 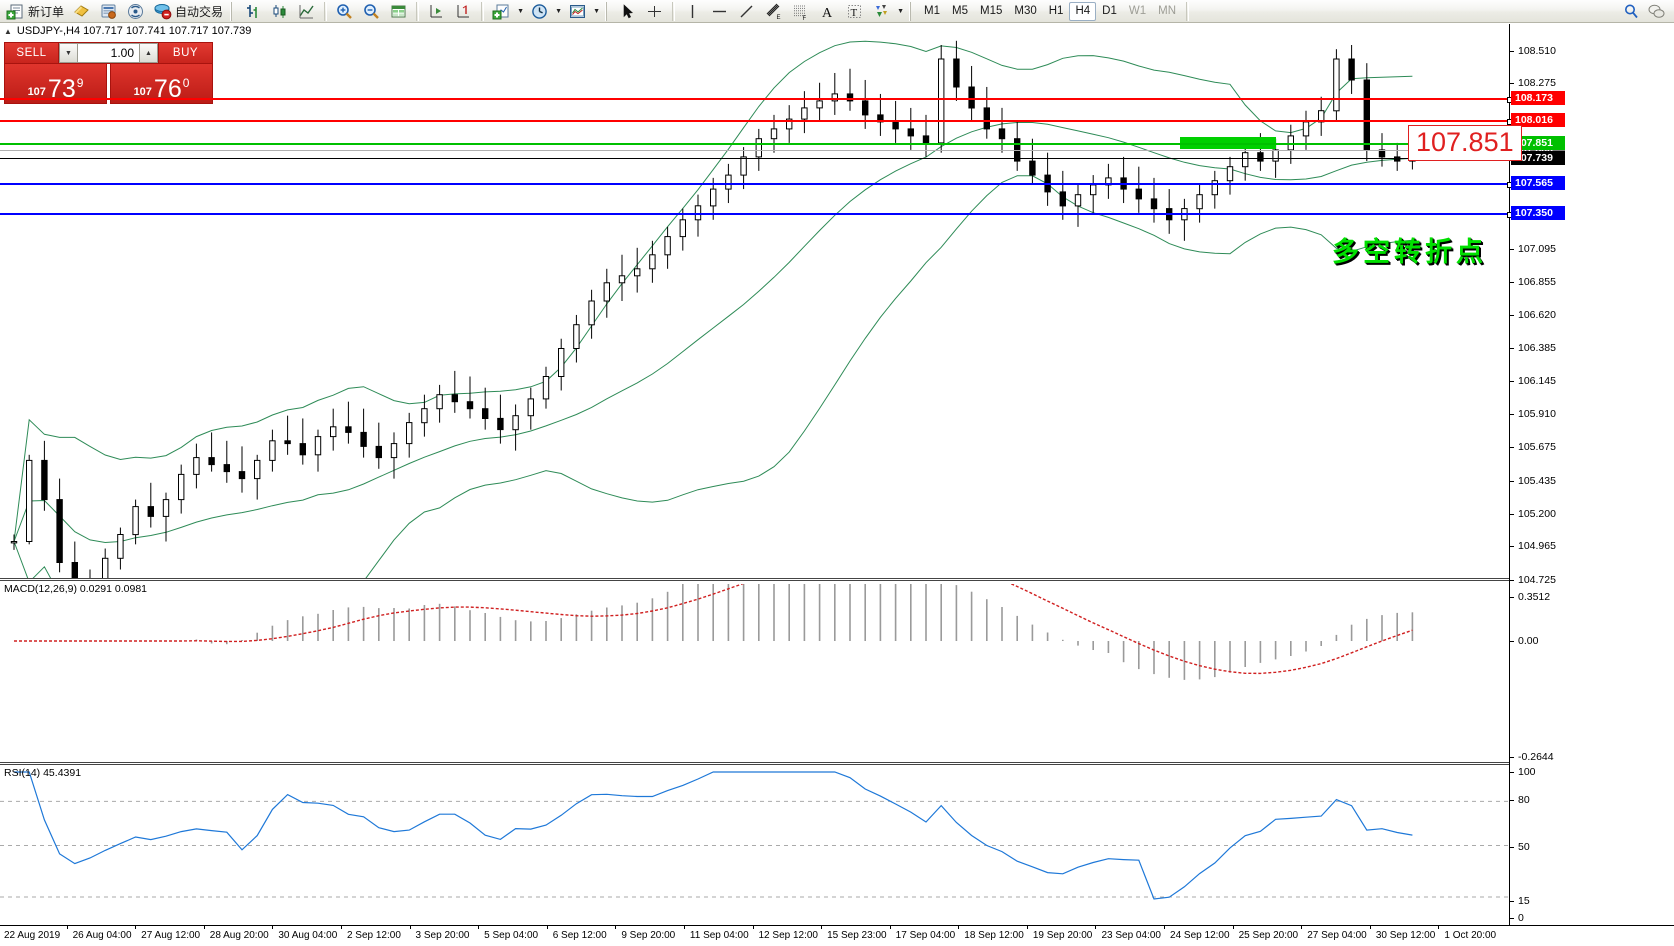 I want to click on volume-increase-button: ▲, so click(x=148, y=53).